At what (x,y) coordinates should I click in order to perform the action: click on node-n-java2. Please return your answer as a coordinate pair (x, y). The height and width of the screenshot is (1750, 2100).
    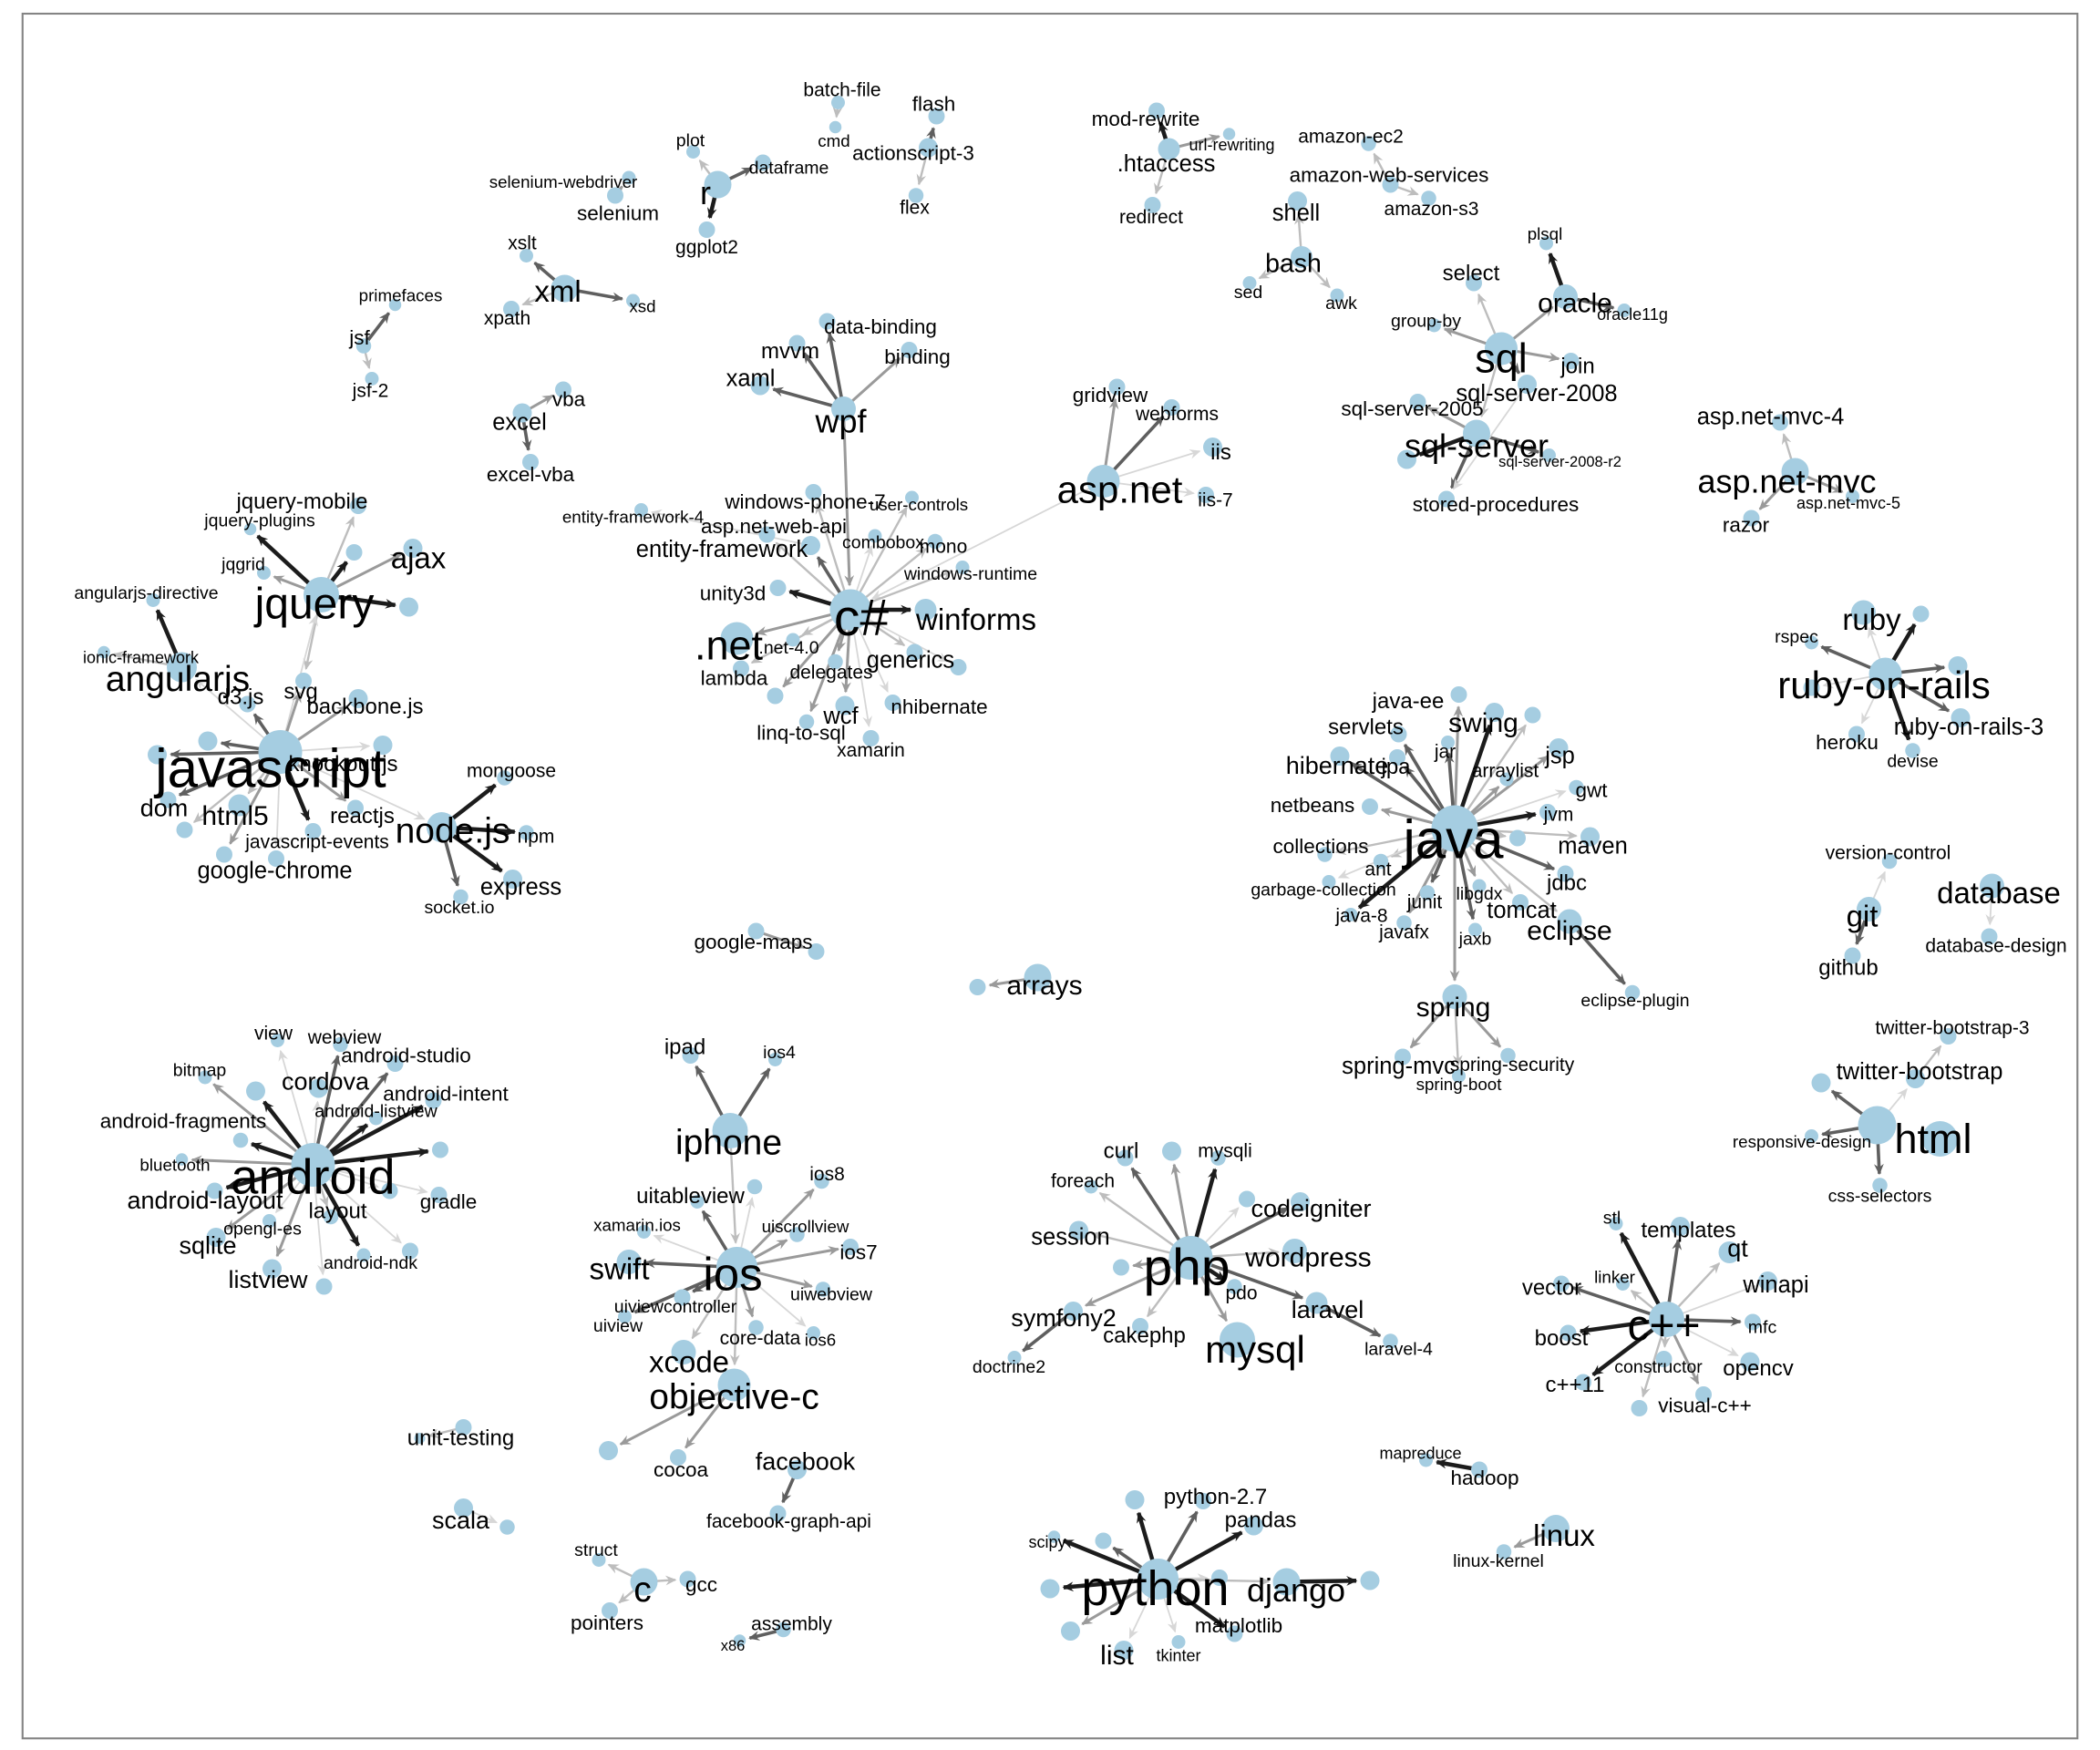
    Looking at the image, I should click on (1518, 838).